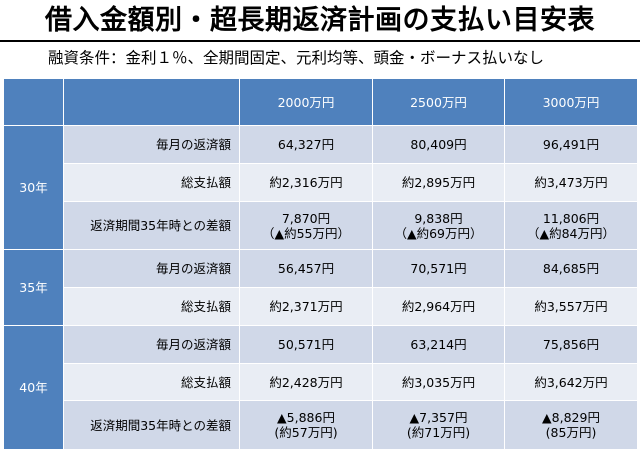 The image size is (640, 453). What do you see at coordinates (438, 183) in the screenshot?
I see `table-cell: 約2,895万円` at bounding box center [438, 183].